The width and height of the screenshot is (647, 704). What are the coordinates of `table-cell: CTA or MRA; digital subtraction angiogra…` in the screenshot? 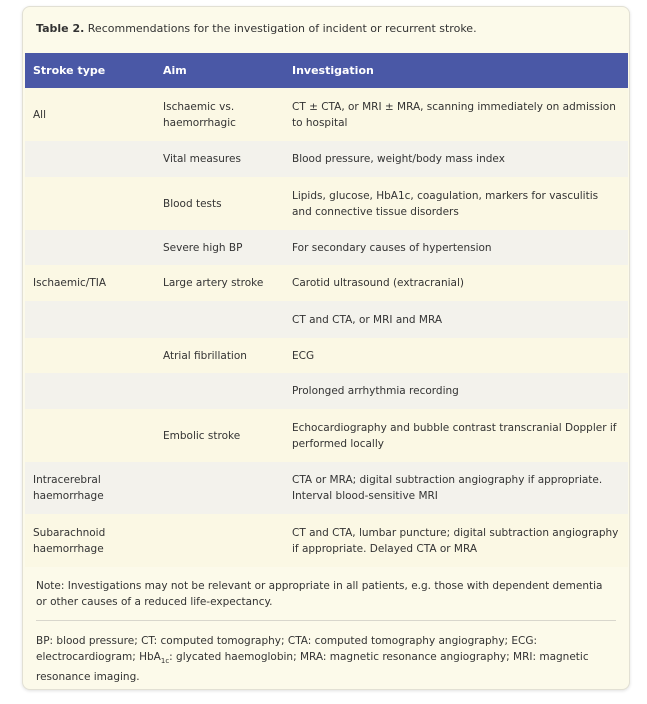 It's located at (456, 488).